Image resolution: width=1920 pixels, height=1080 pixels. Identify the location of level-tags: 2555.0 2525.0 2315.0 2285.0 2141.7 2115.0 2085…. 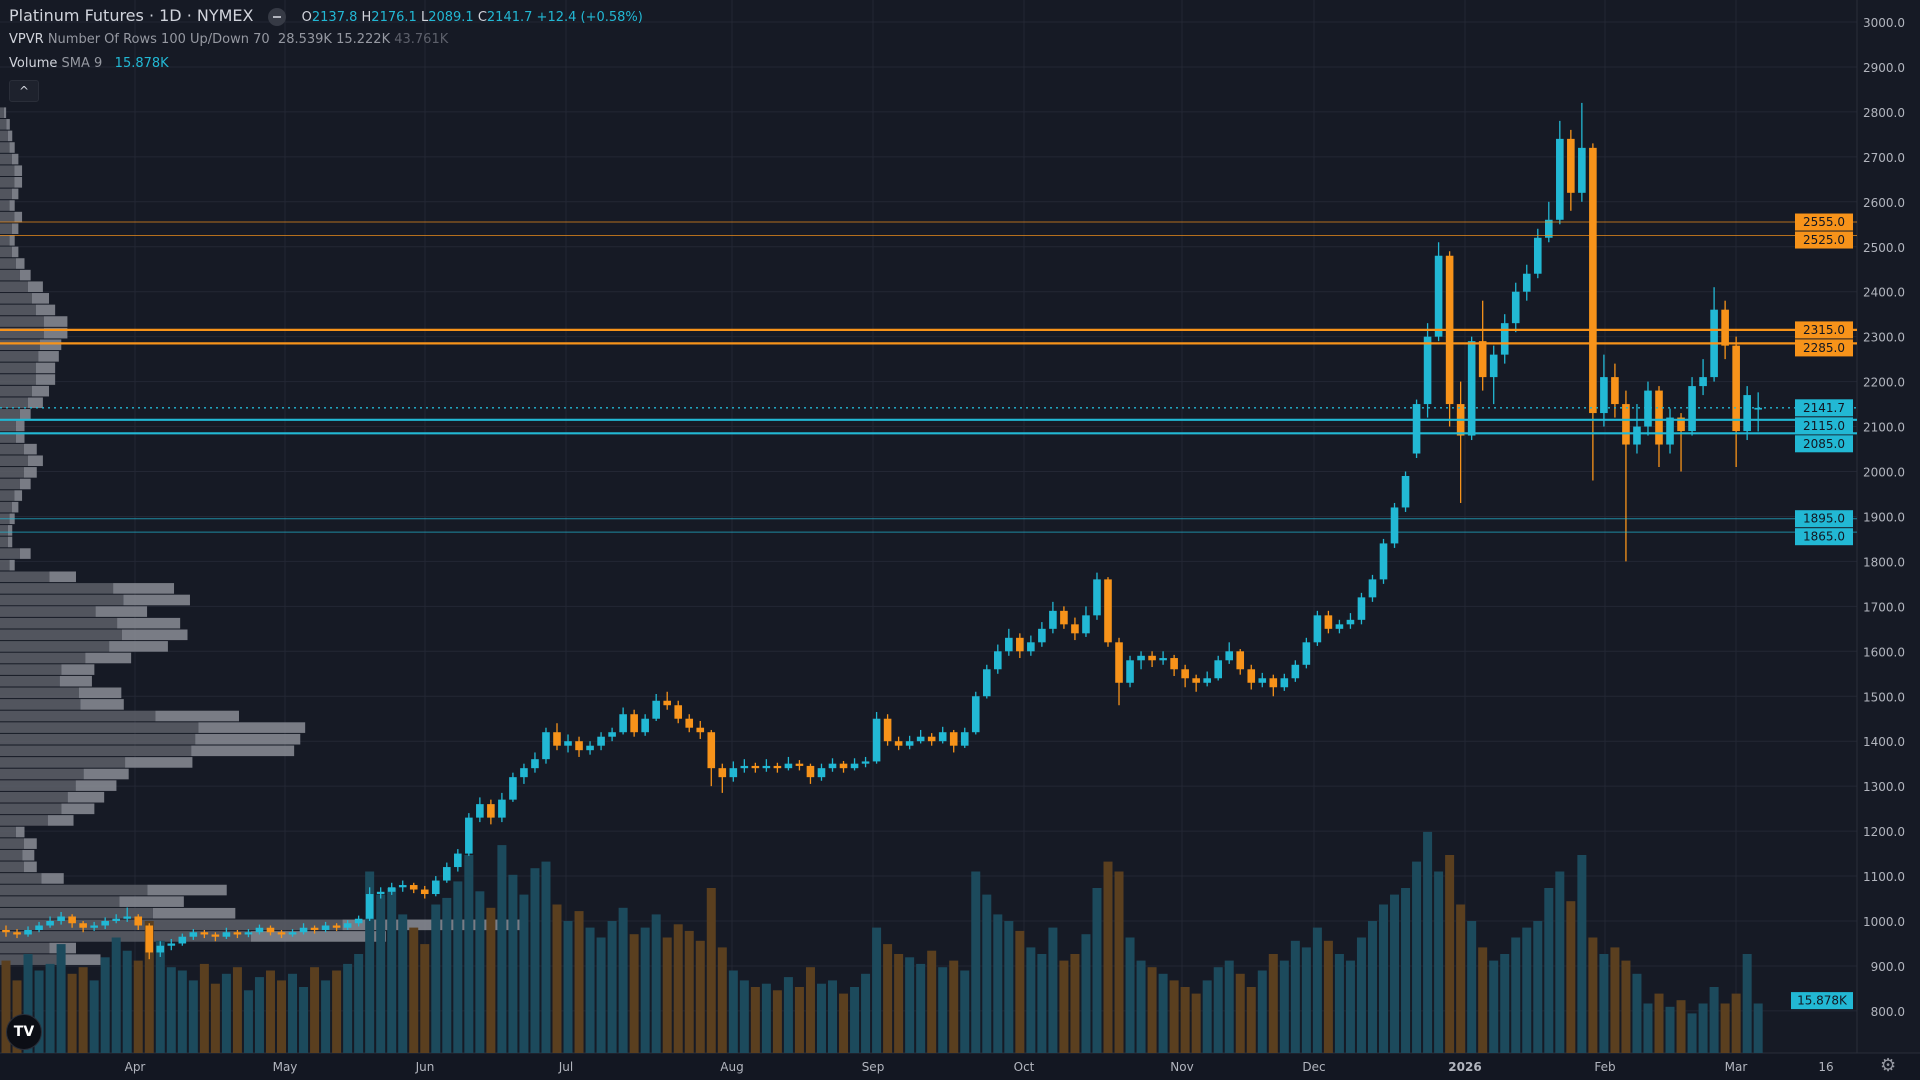
(1822, 611).